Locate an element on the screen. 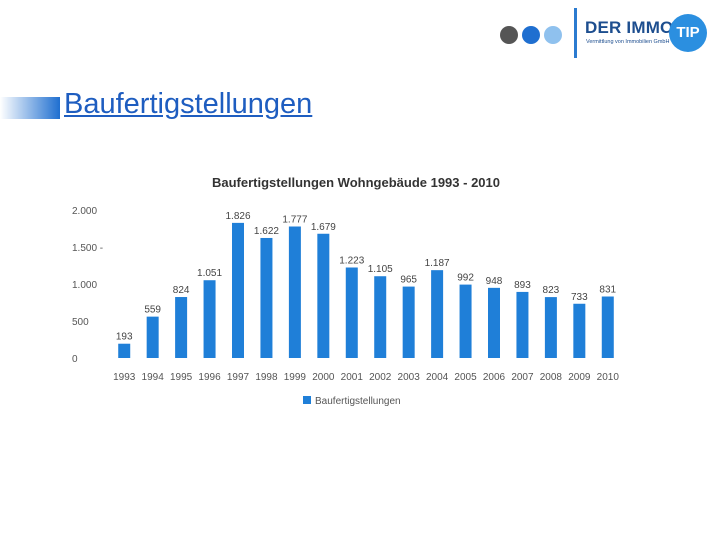 The width and height of the screenshot is (720, 540). bar-2000 is located at coordinates (323, 295).